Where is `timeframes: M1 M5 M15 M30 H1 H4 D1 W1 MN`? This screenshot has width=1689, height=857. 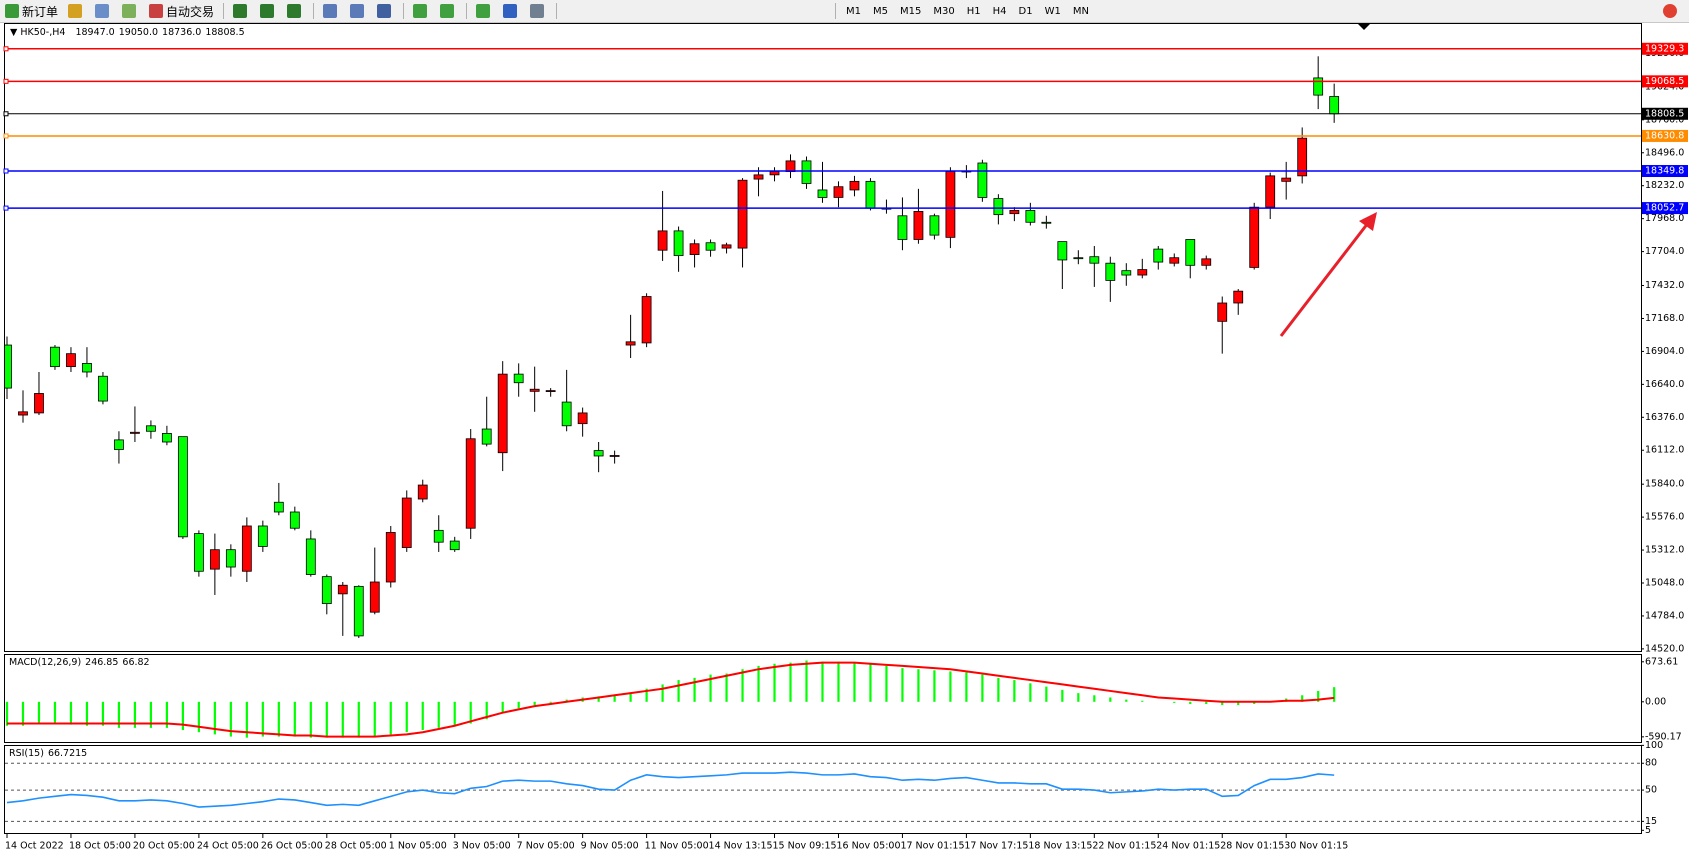
timeframes: M1 M5 M15 M30 H1 H4 D1 W1 MN is located at coordinates (967, 11).